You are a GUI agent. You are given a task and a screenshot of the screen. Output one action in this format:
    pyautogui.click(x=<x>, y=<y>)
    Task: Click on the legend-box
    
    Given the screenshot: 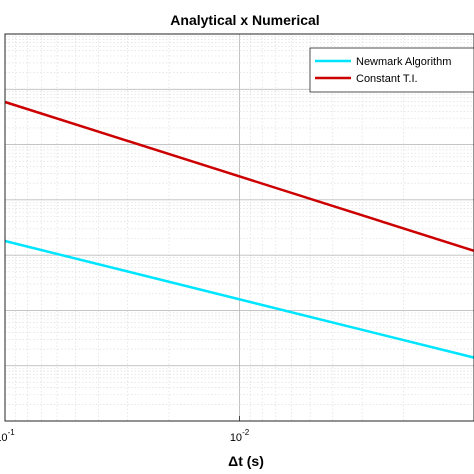 What is the action you would take?
    pyautogui.click(x=391, y=70)
    